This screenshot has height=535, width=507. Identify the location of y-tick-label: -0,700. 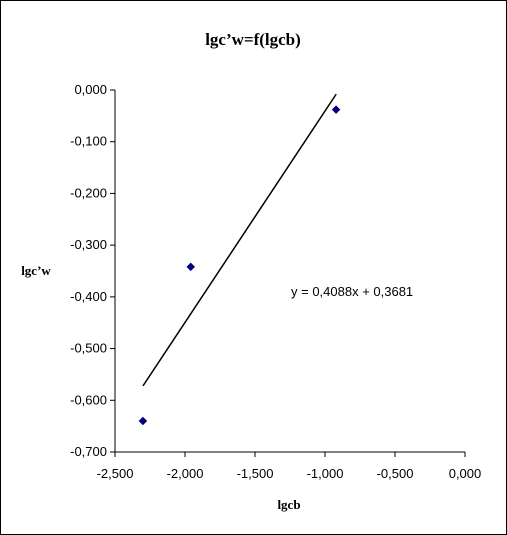
(88, 451).